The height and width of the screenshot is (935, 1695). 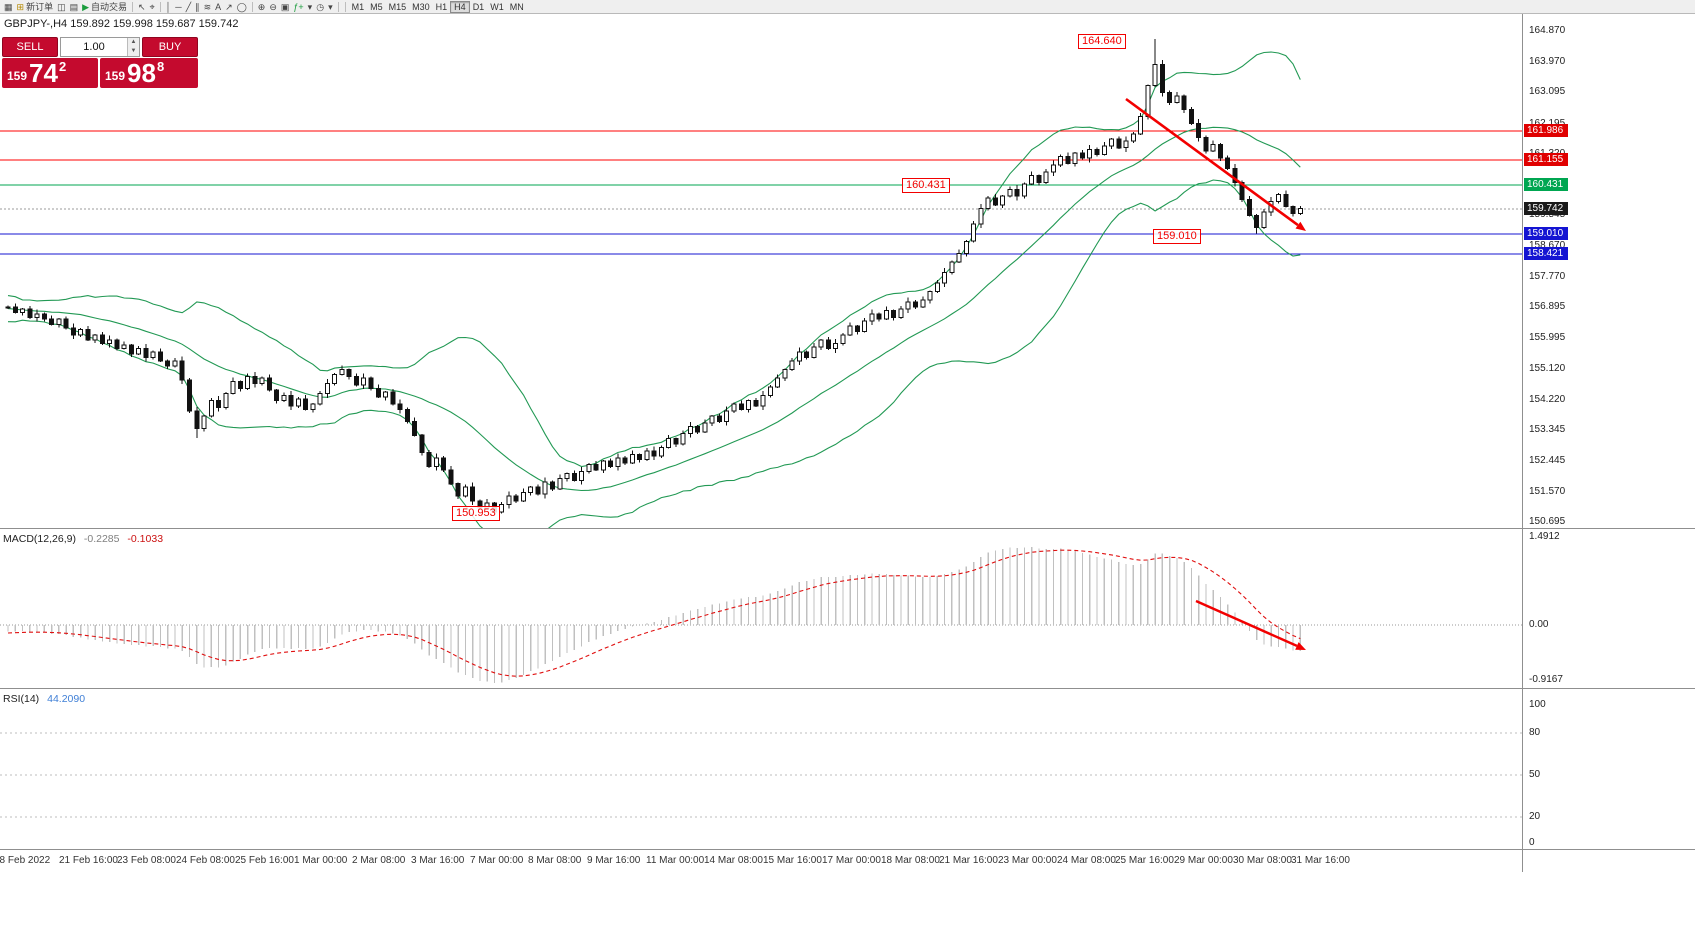 I want to click on price-tick: 153.345, so click(x=1547, y=429).